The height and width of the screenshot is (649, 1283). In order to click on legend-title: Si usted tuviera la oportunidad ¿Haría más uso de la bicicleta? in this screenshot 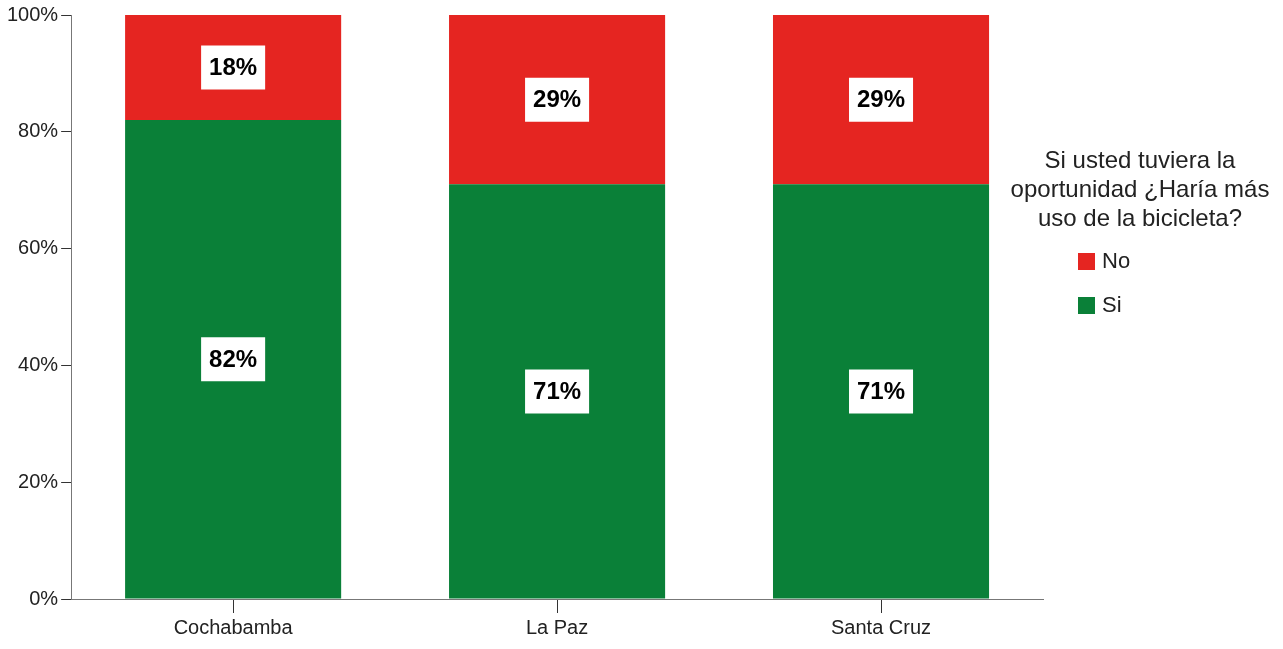, I will do `click(1140, 188)`.